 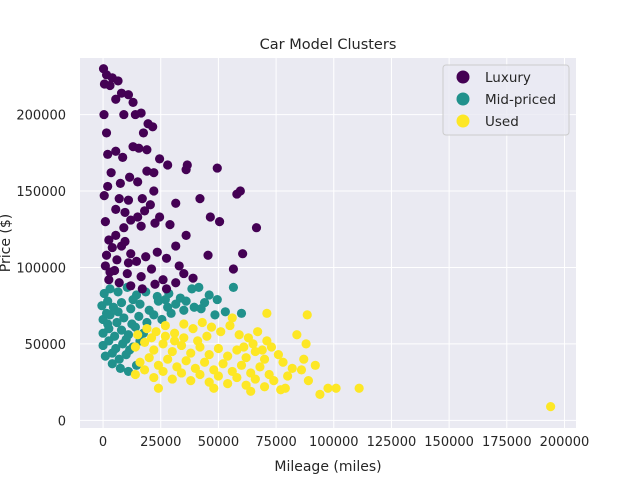 I want to click on x-tick-label: 125000, so click(x=392, y=442).